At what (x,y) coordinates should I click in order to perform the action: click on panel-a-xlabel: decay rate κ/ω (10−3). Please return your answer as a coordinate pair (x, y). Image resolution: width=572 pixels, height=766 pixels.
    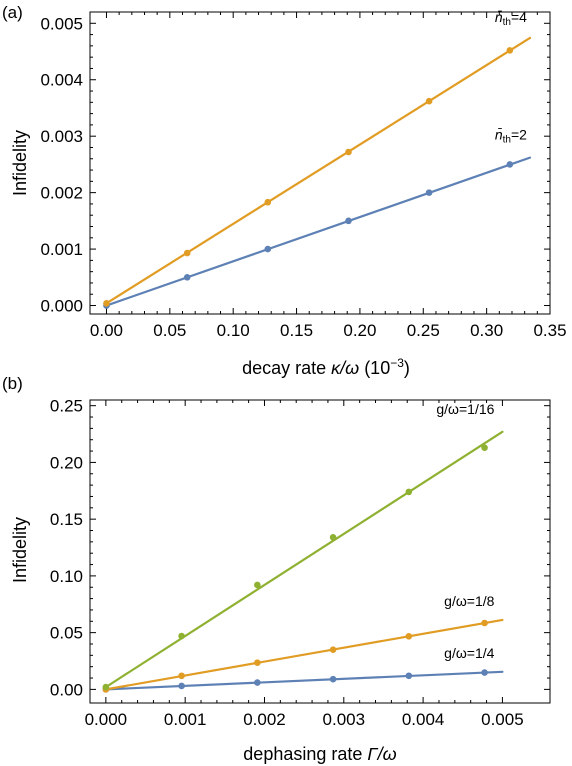
    Looking at the image, I should click on (326, 367).